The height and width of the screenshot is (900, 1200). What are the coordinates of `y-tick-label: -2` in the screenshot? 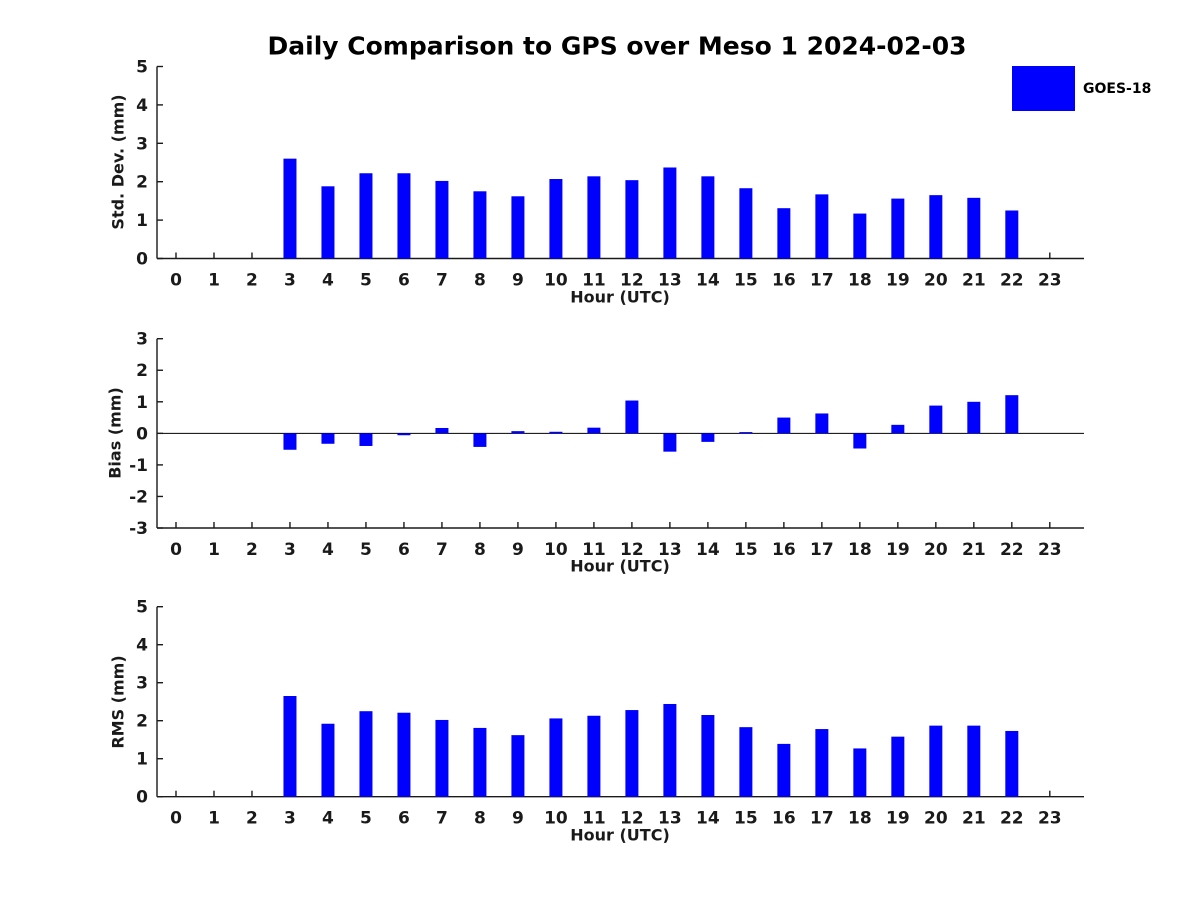 It's located at (138, 497).